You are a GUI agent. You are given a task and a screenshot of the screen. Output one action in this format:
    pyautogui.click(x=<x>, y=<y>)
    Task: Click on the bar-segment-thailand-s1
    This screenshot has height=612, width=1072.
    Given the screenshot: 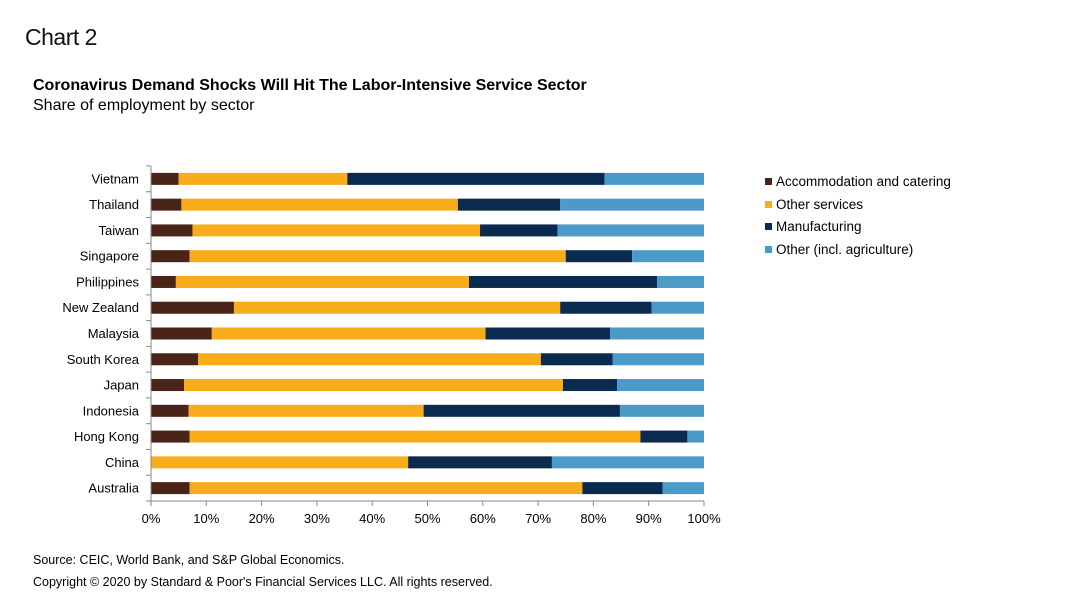 What is the action you would take?
    pyautogui.click(x=319, y=204)
    